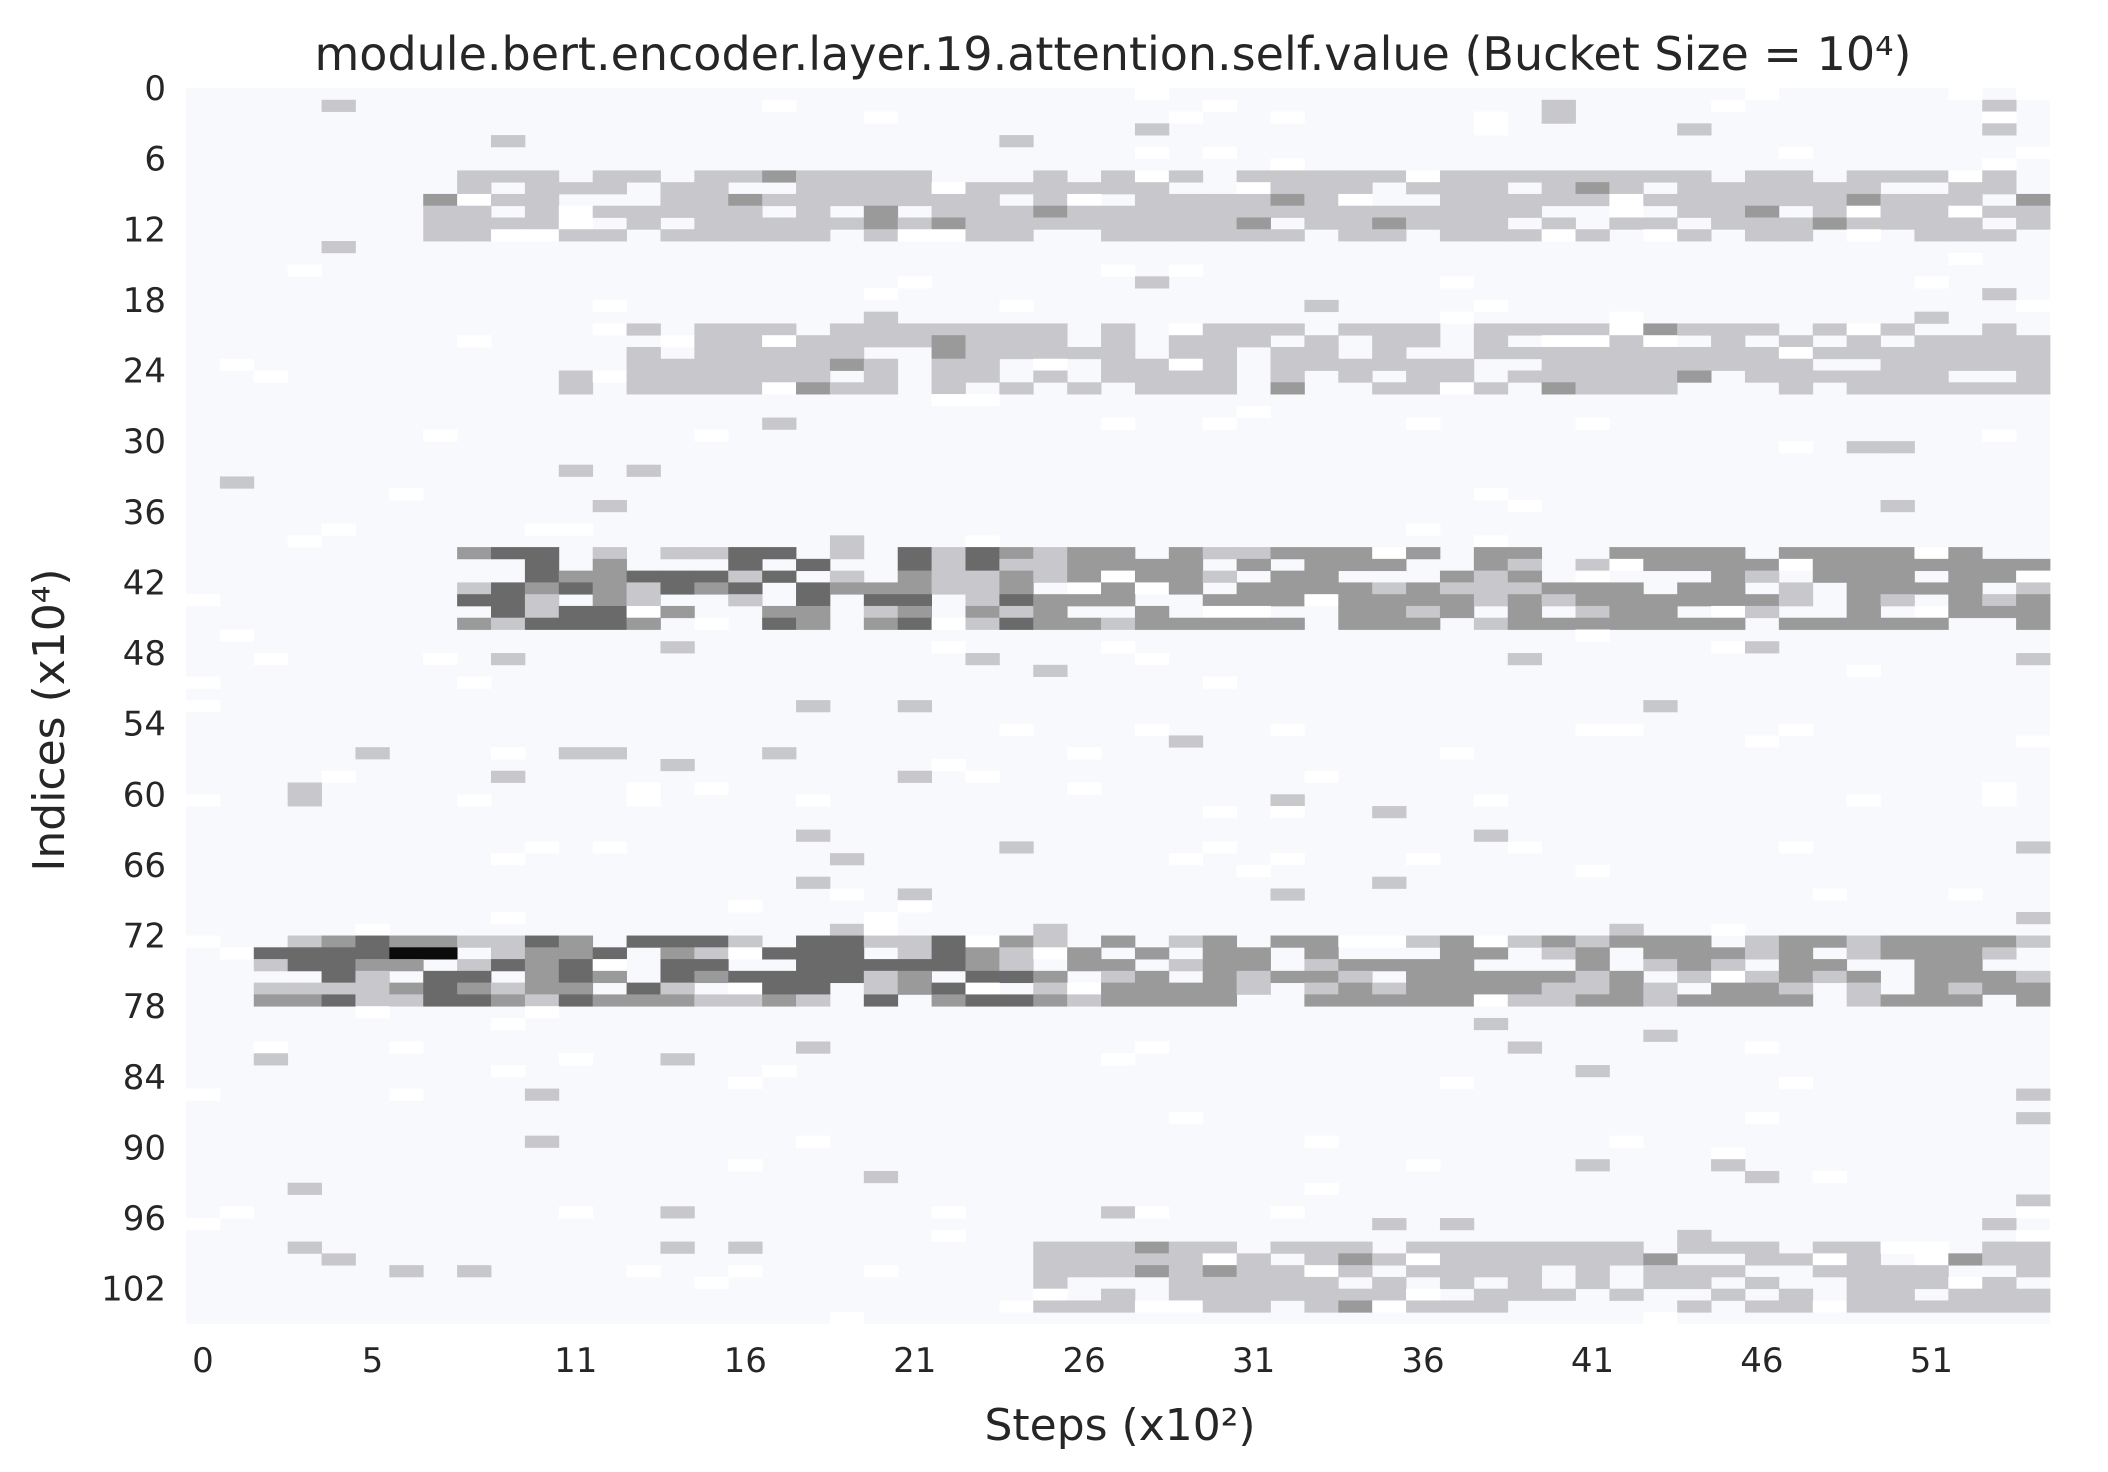  What do you see at coordinates (1083, 1361) in the screenshot?
I see `x-tick-label: 26` at bounding box center [1083, 1361].